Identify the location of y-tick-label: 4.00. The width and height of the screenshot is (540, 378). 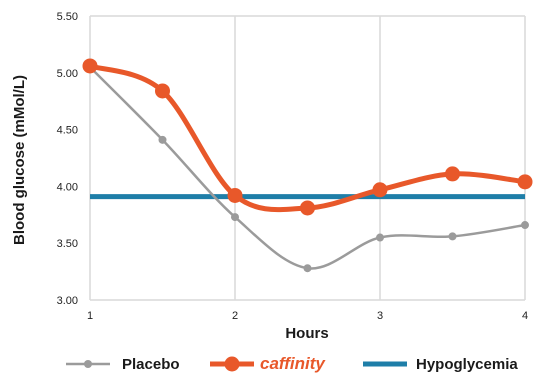
(67, 187).